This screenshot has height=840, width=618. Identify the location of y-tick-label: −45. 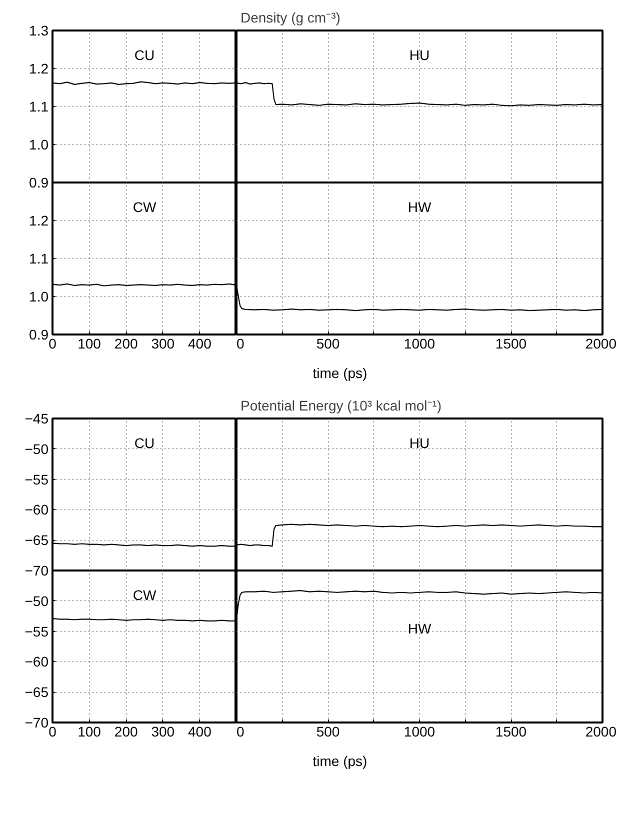
(36, 418).